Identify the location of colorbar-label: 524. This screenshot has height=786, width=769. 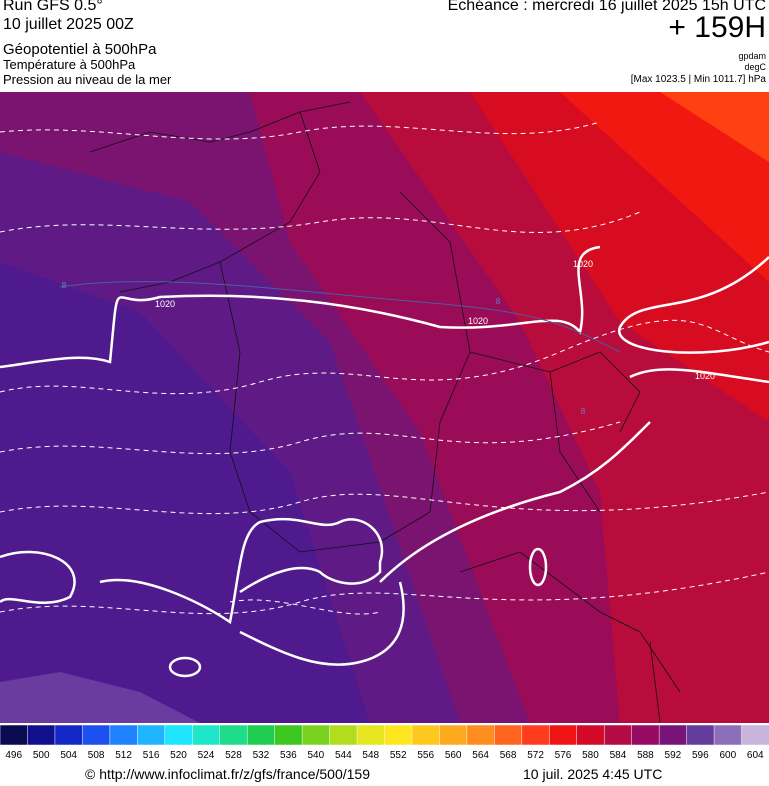
(206, 755).